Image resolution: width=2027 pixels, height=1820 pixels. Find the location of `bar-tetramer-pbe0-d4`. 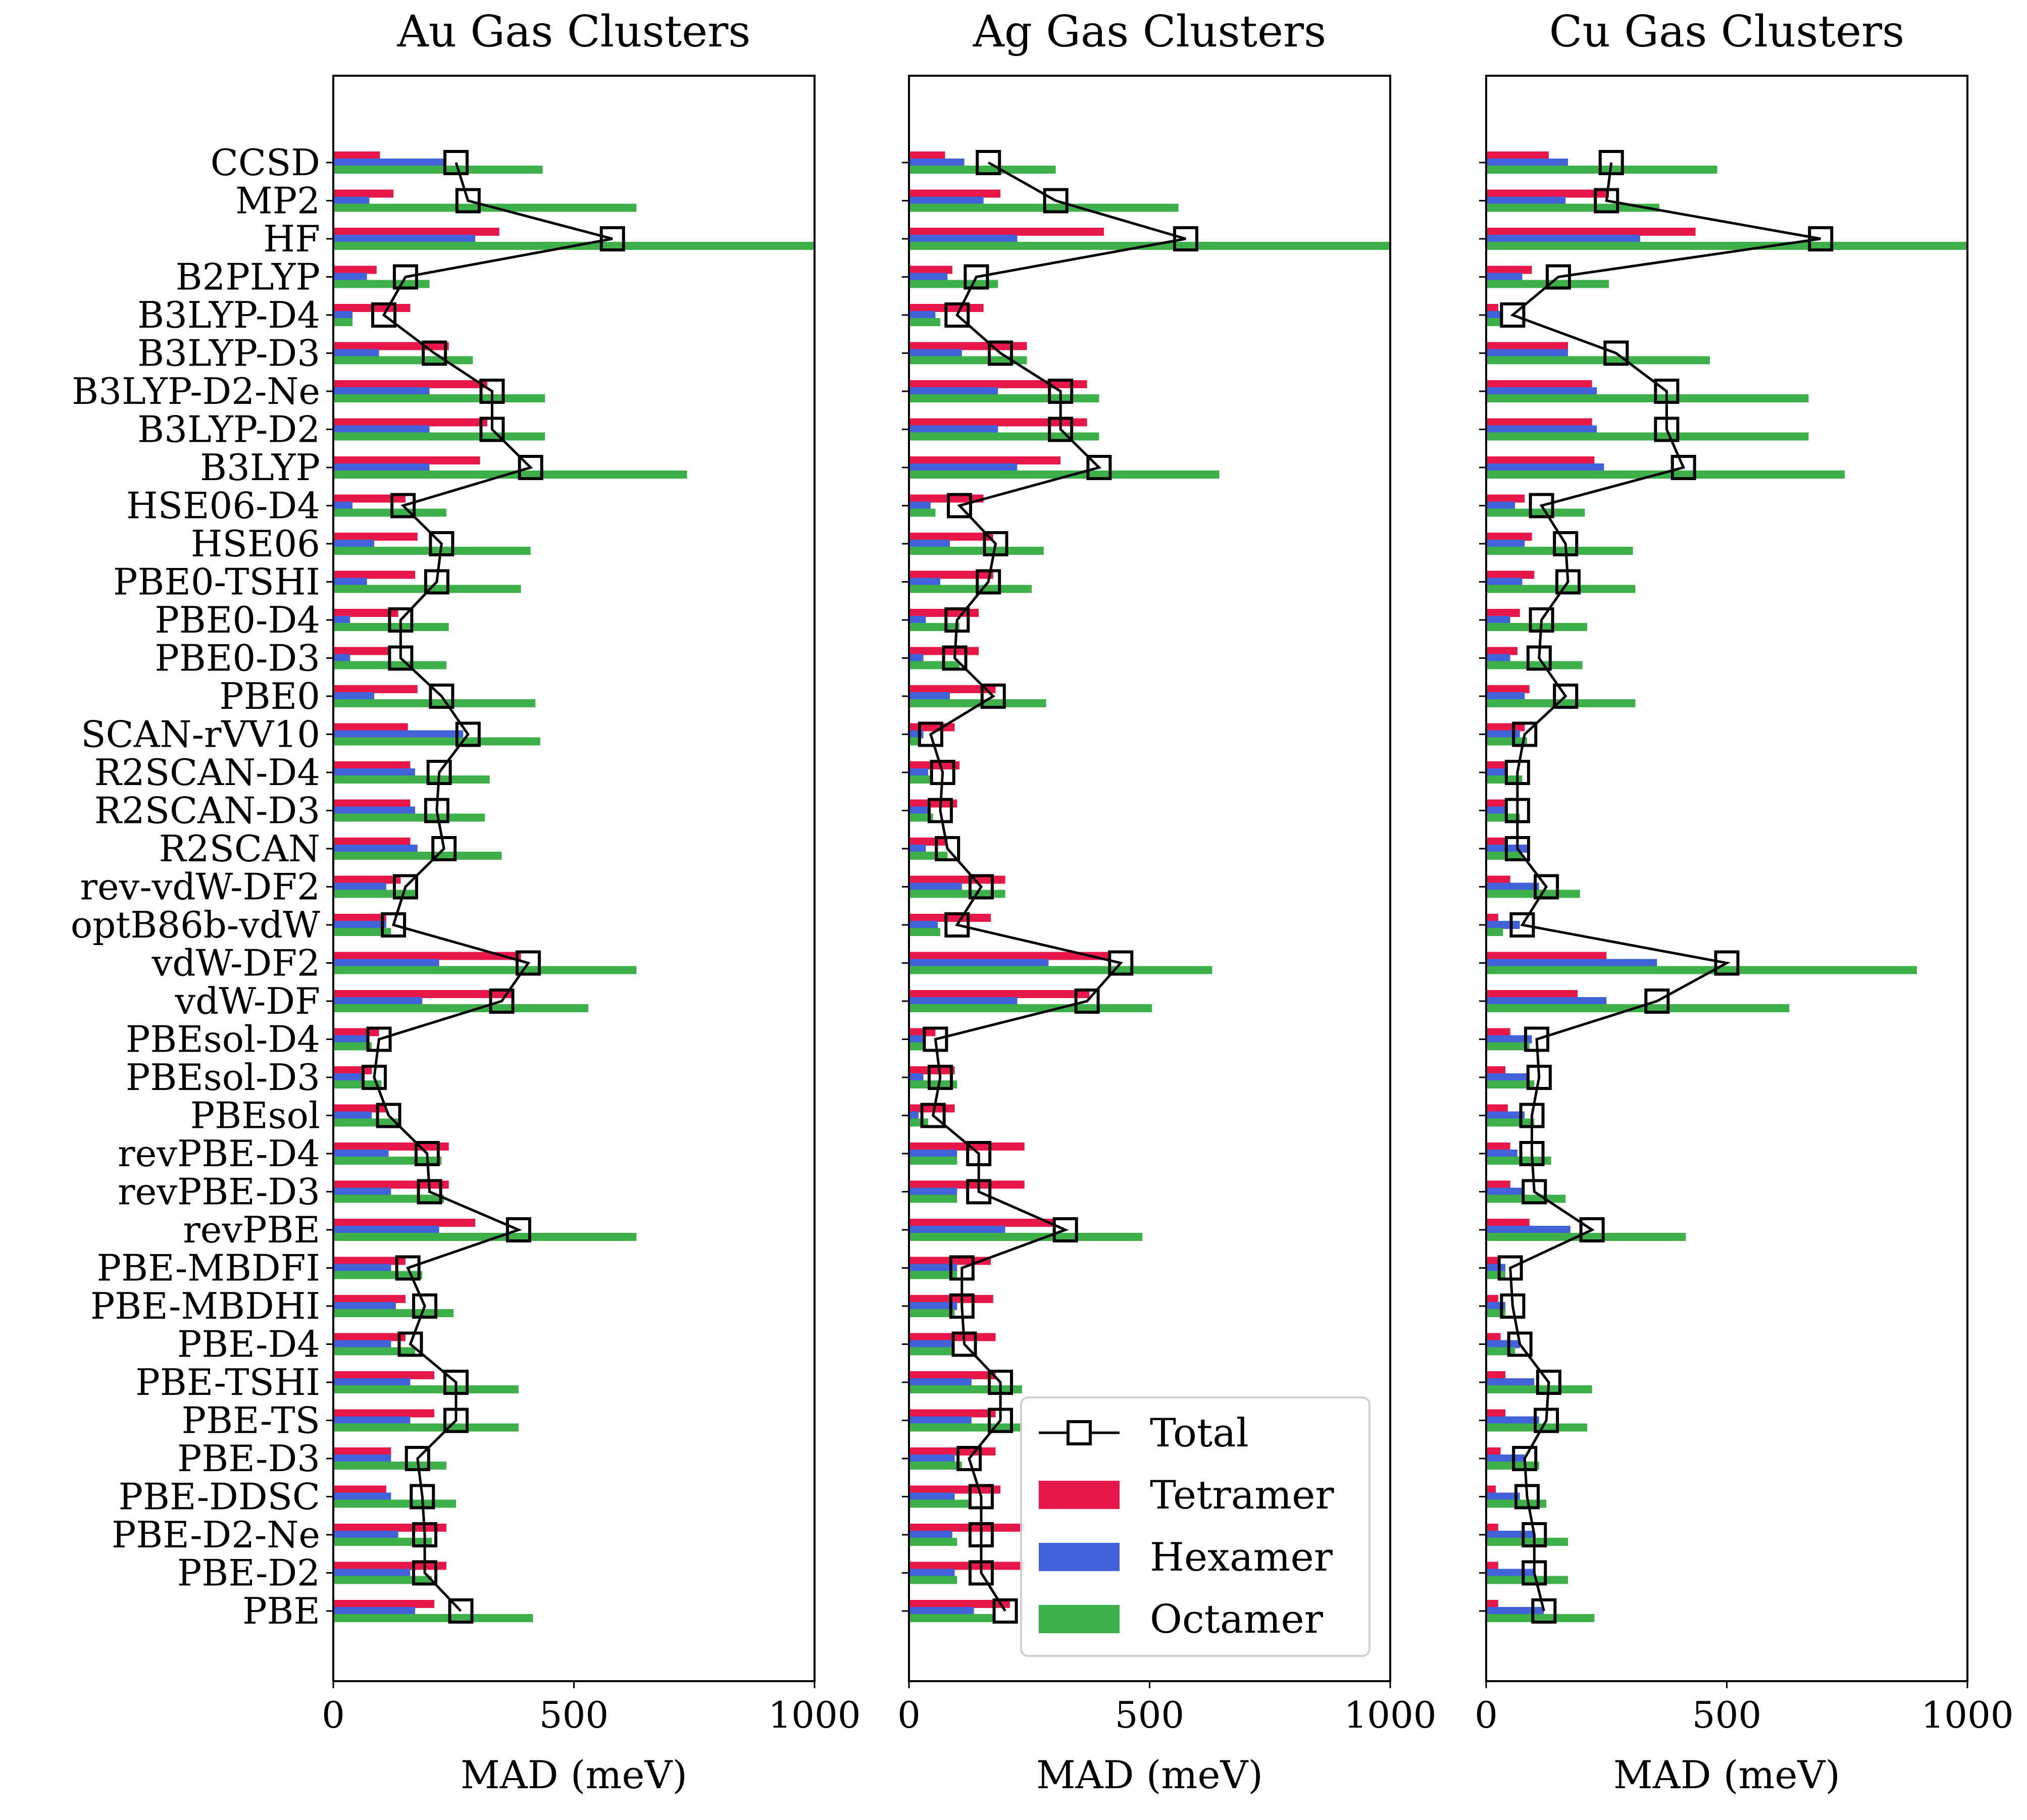

bar-tetramer-pbe0-d4 is located at coordinates (1503, 613).